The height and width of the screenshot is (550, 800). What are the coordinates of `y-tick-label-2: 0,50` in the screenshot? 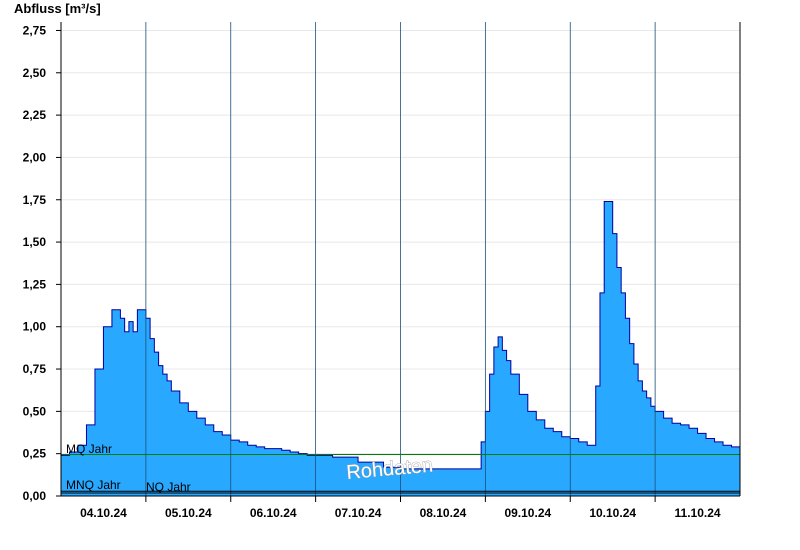 It's located at (35, 411).